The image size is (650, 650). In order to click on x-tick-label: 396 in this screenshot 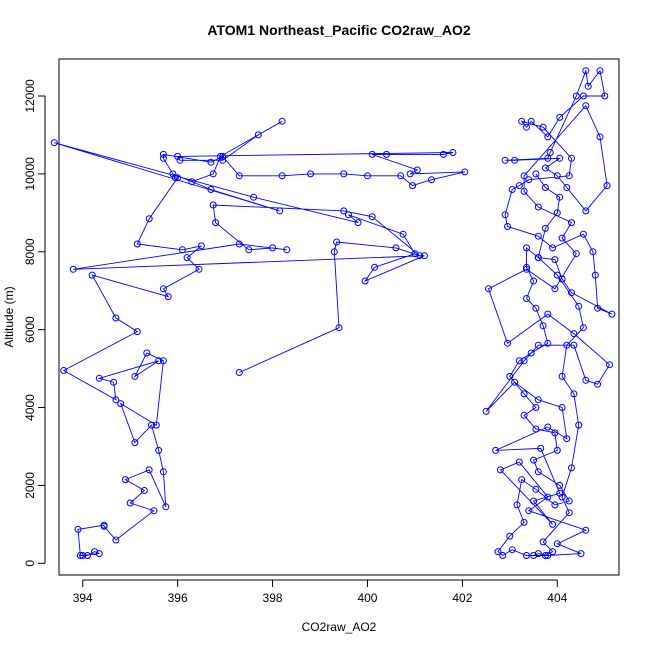, I will do `click(178, 598)`.